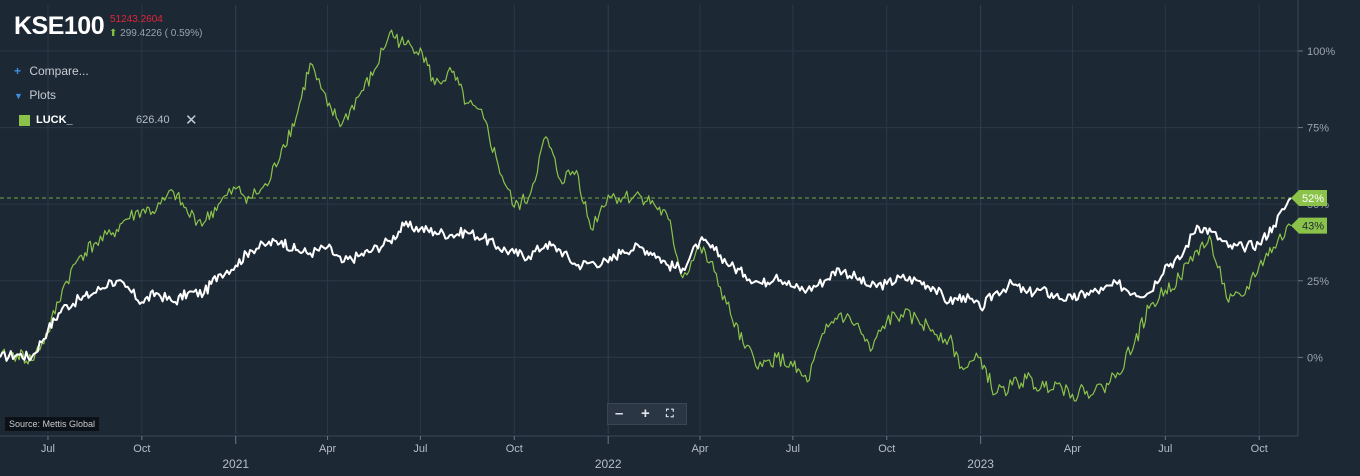 The image size is (1360, 476). I want to click on plot-value: 626.40, so click(153, 120).